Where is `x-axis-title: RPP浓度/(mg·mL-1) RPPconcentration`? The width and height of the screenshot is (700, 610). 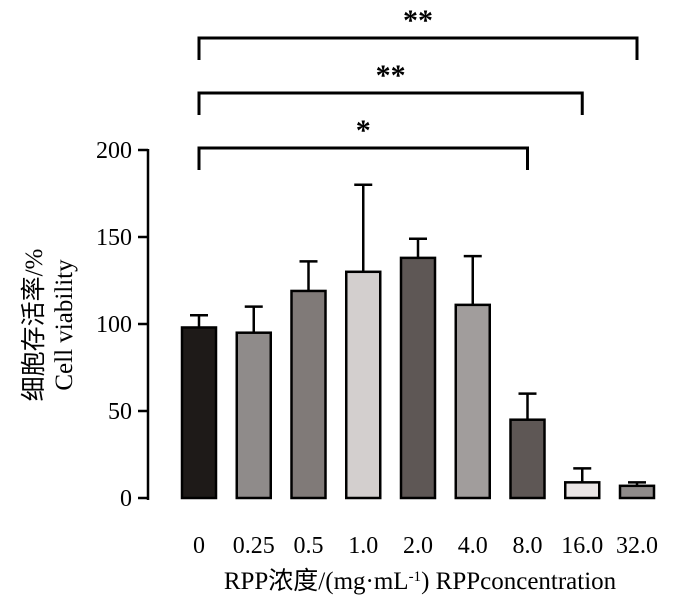 x-axis-title: RPP浓度/(mg·mL-1) RPPconcentration is located at coordinates (420, 581).